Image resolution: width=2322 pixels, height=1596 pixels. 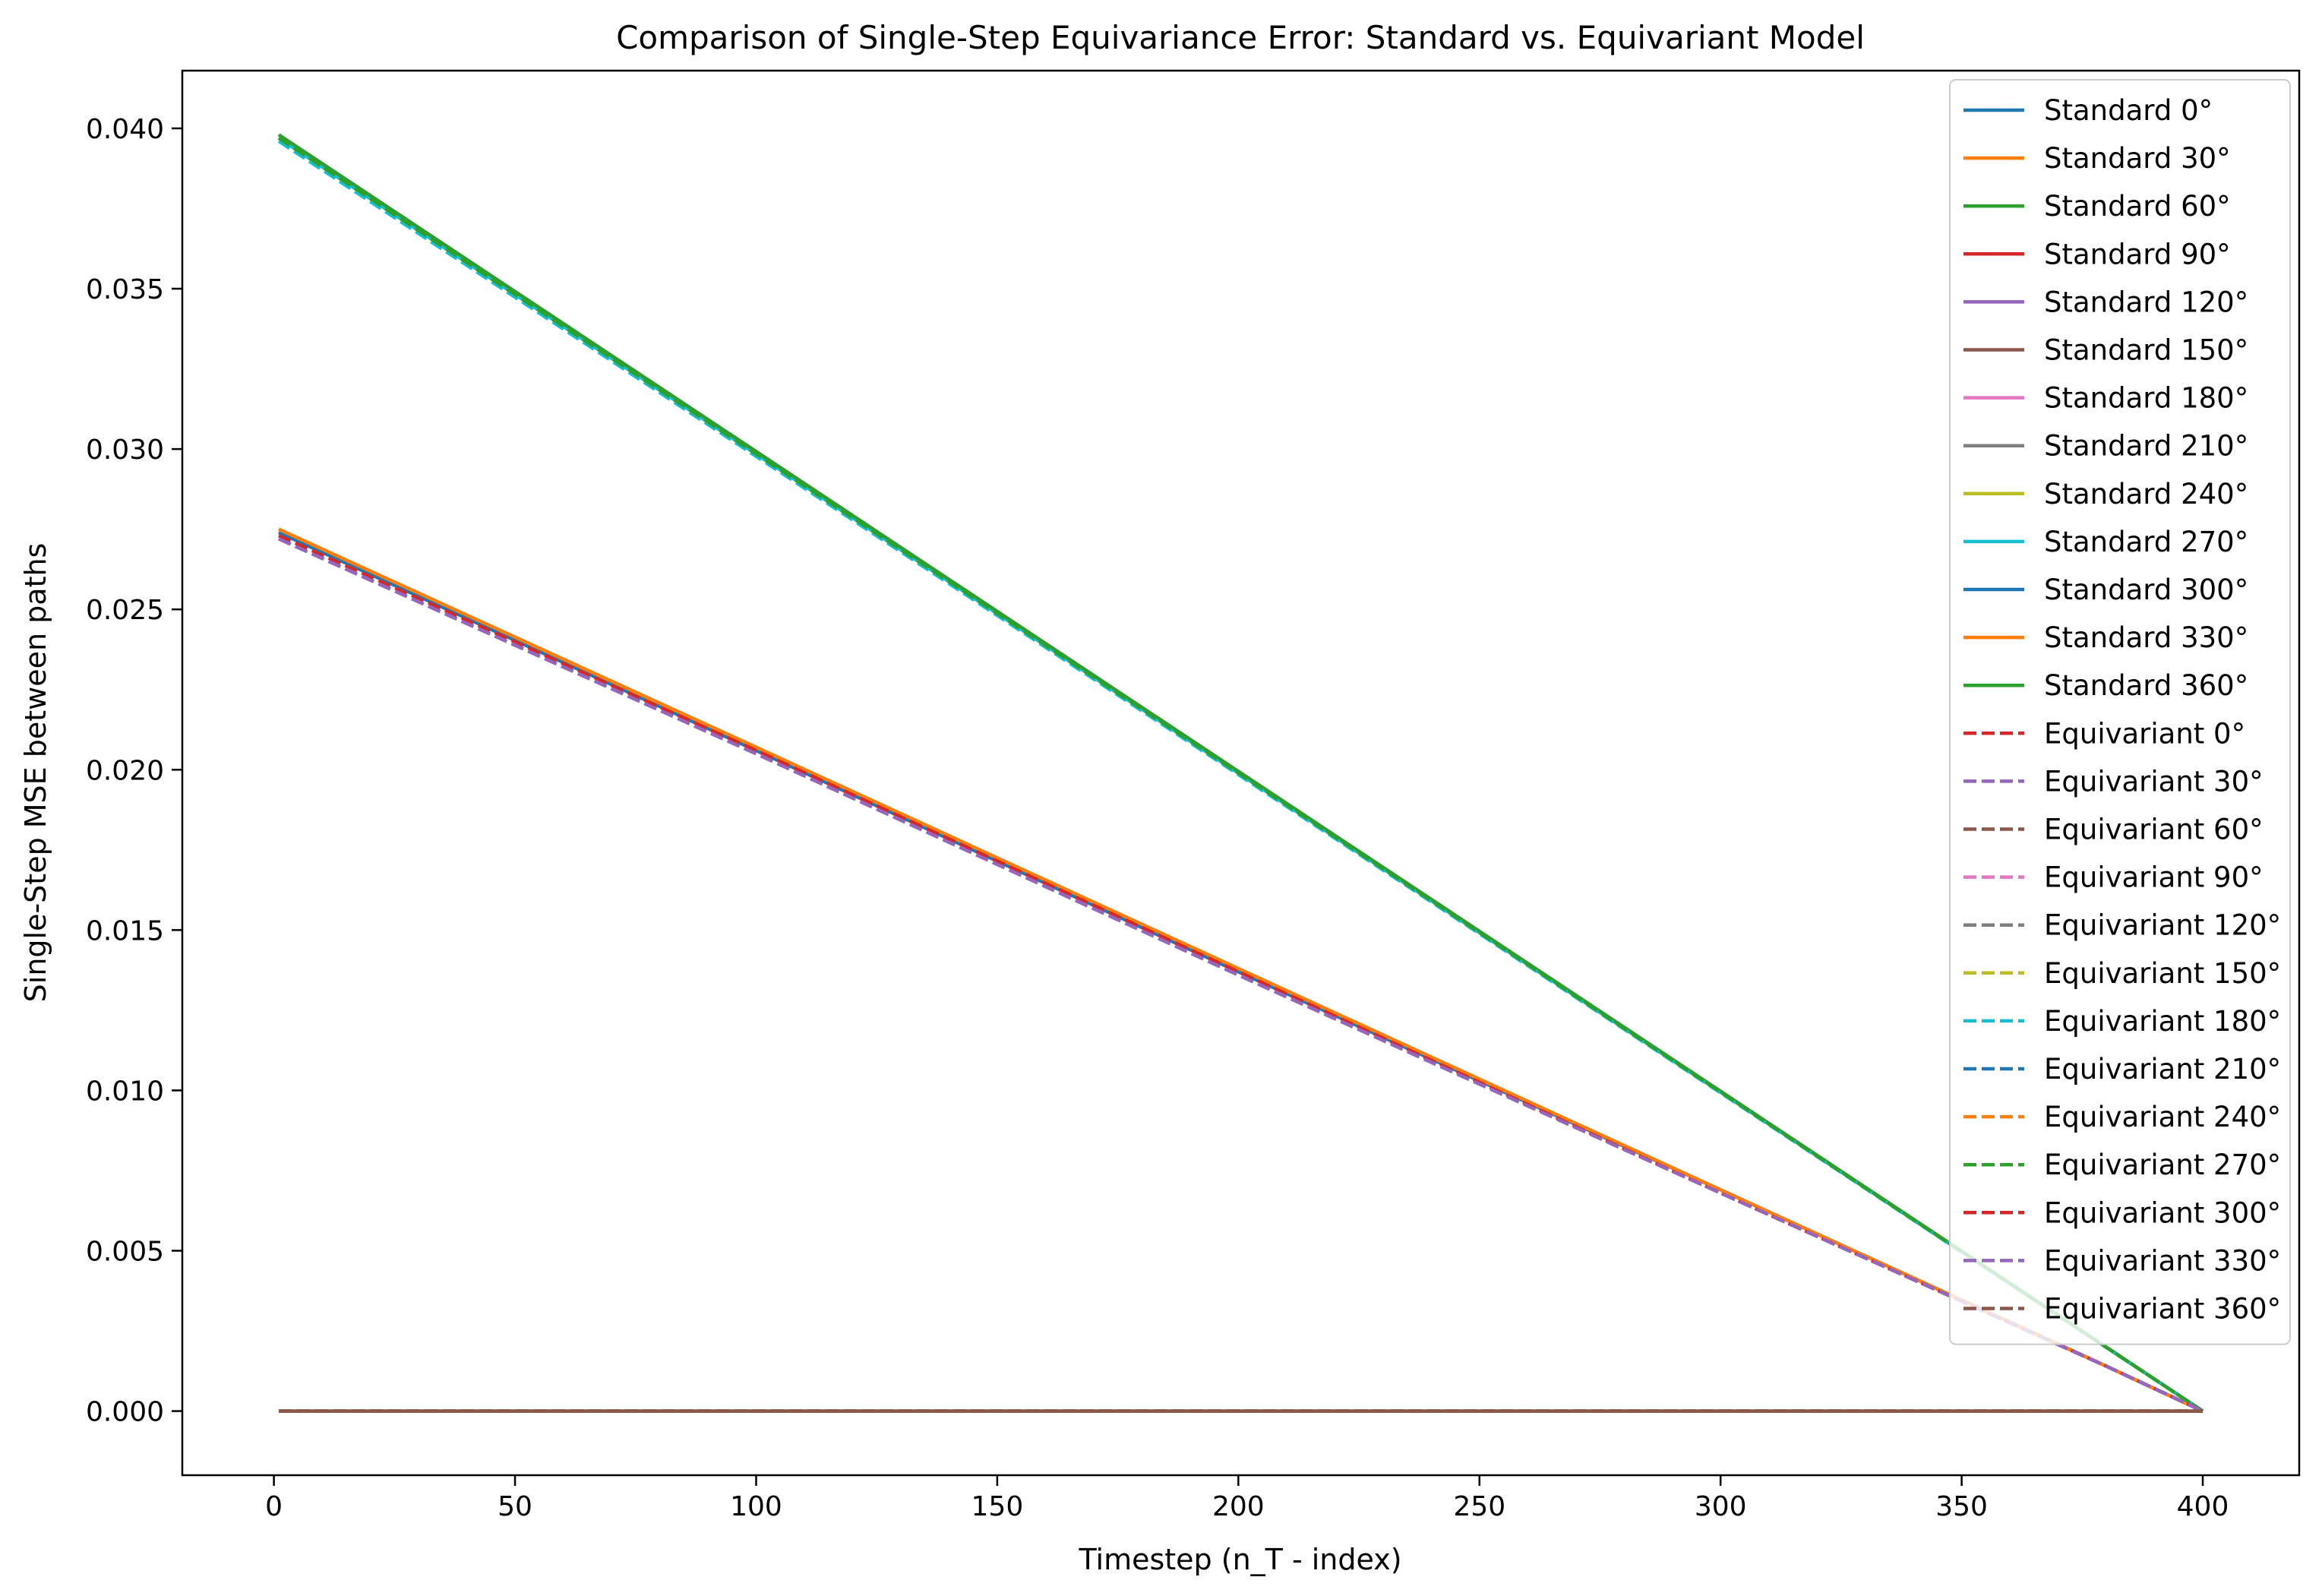 I want to click on legend-label: Standard 30°, so click(x=2137, y=158).